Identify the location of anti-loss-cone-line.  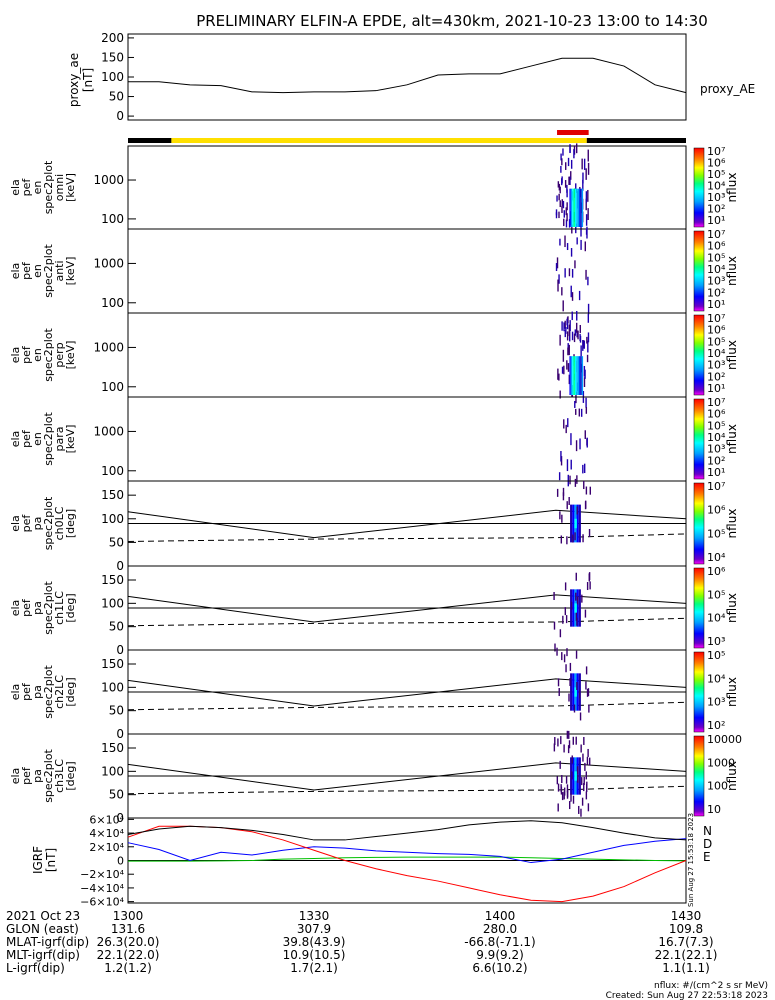
(407, 790).